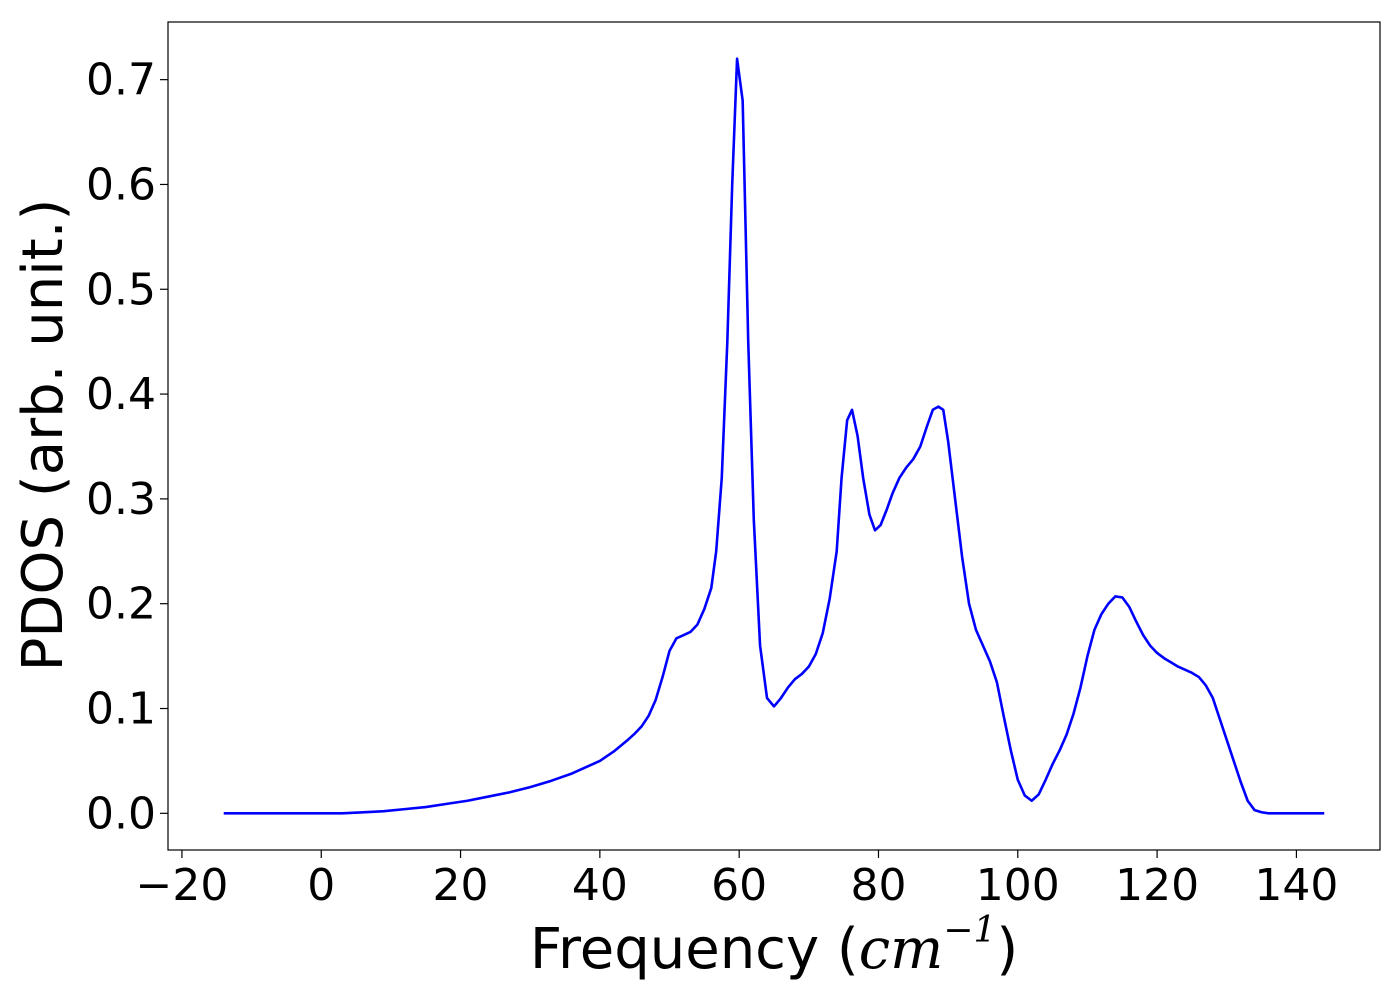  I want to click on x-tick-label: 140, so click(1296, 885).